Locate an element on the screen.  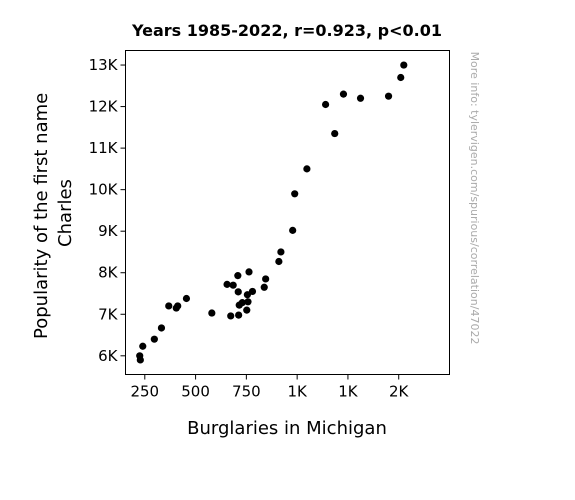
x-tick-label: 750 is located at coordinates (246, 392).